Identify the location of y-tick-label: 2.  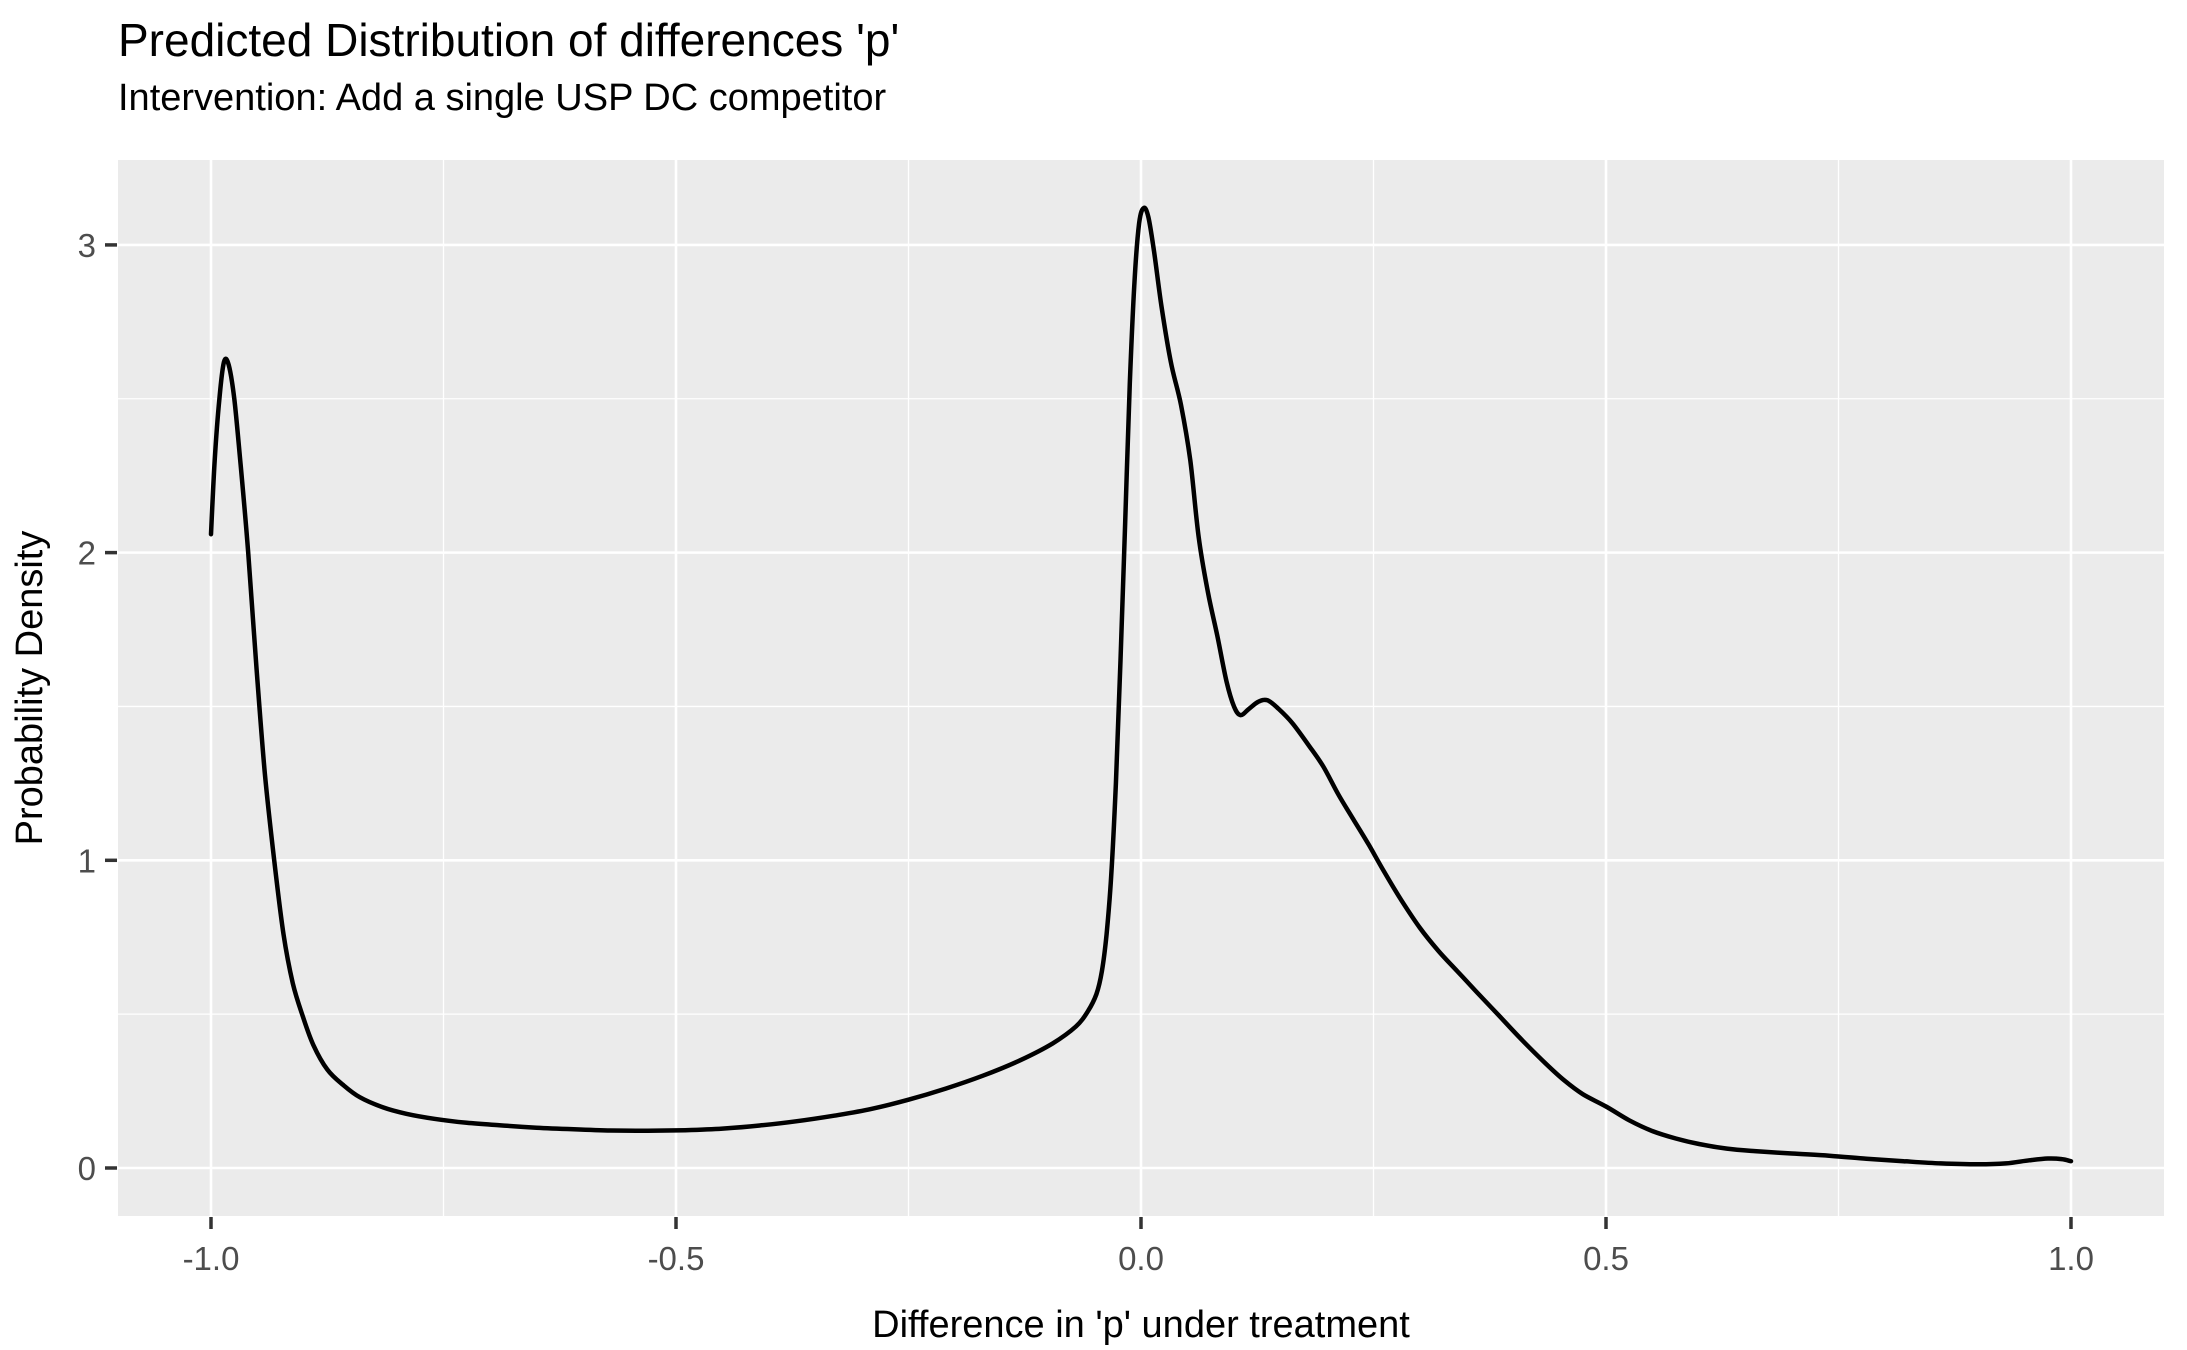
(87, 553).